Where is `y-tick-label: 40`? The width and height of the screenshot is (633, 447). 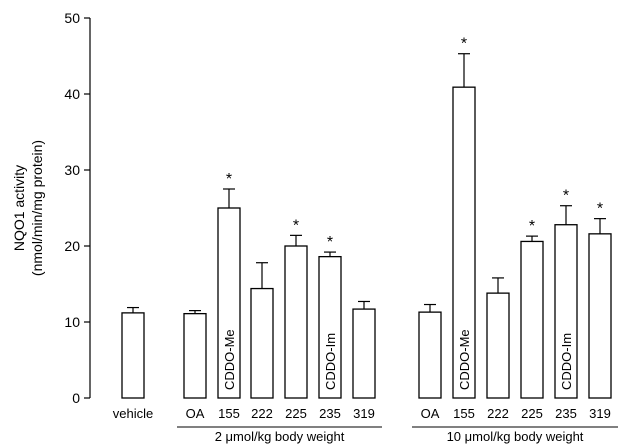 y-tick-label: 40 is located at coordinates (72, 94).